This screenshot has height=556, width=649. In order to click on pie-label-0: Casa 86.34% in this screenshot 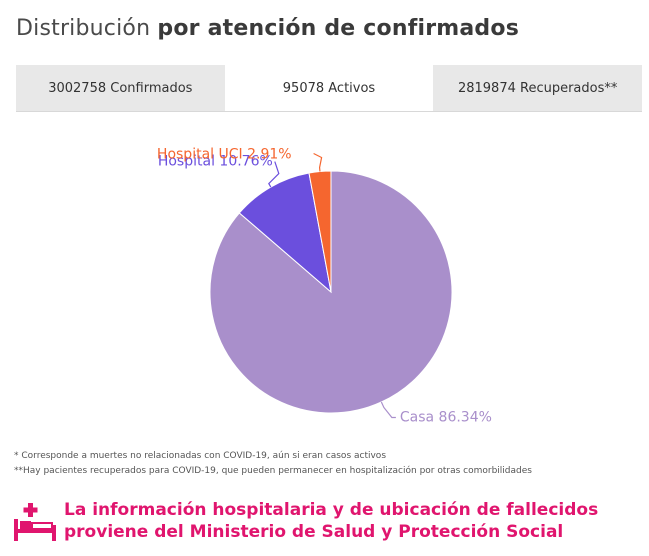, I will do `click(446, 417)`.